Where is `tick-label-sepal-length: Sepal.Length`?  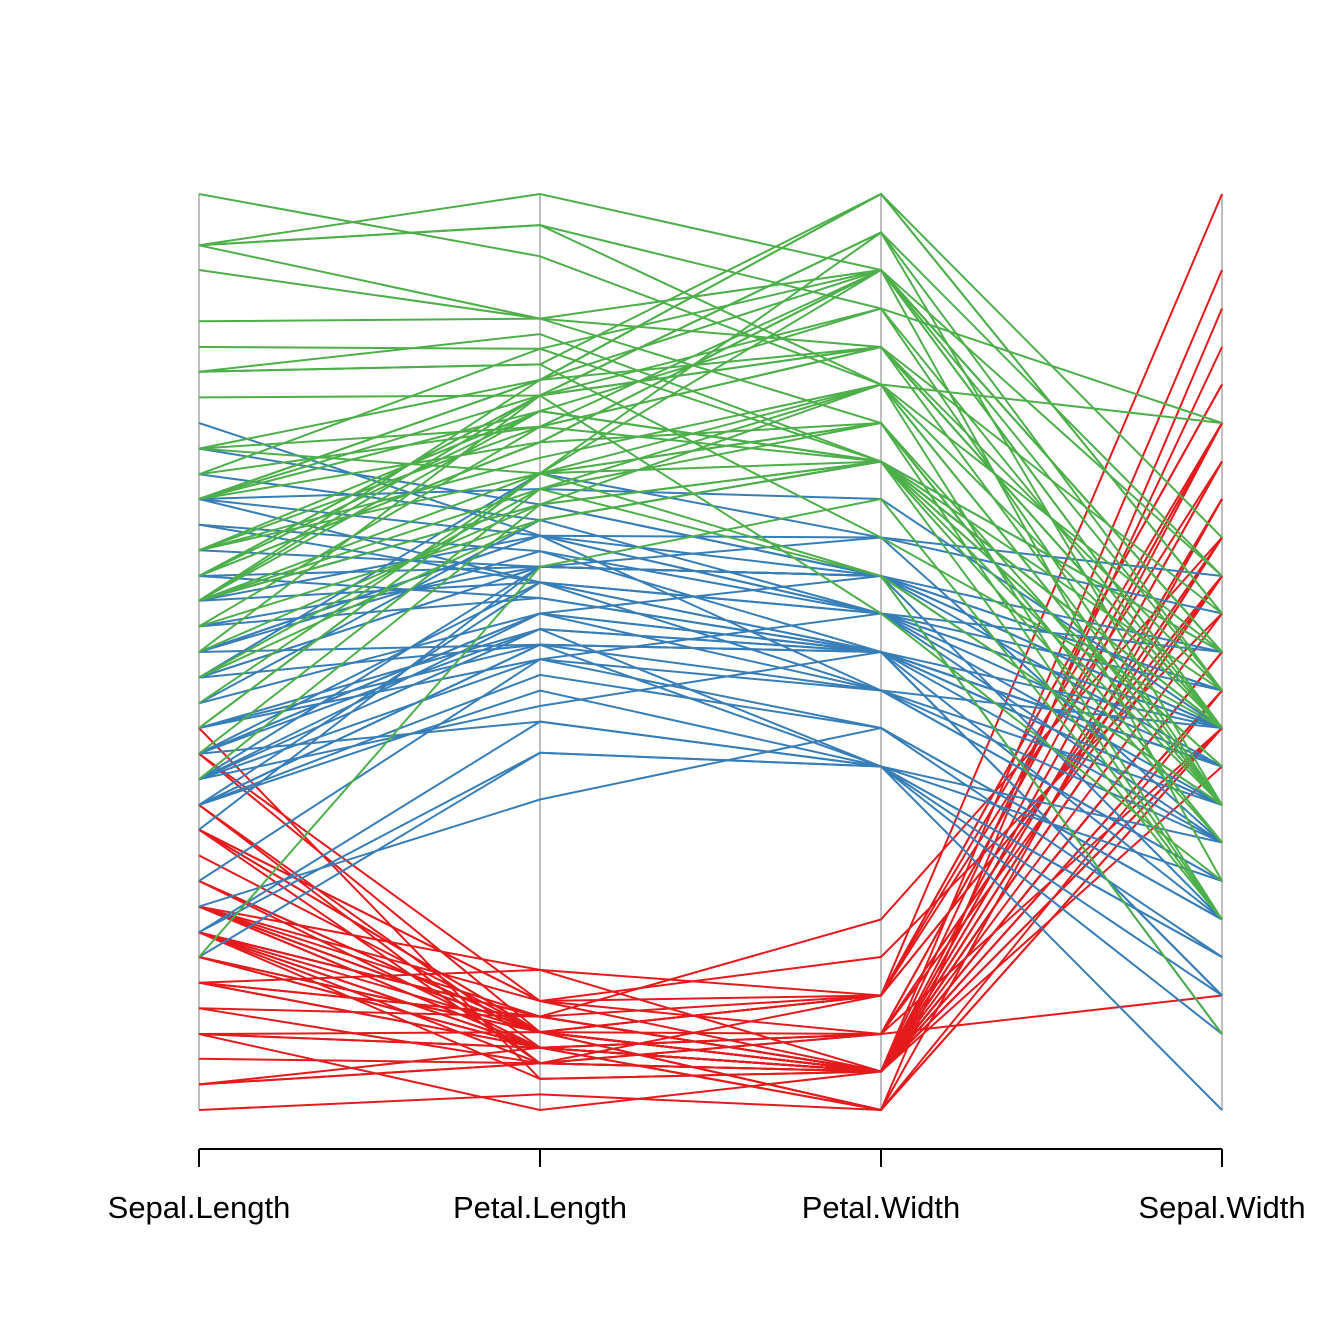
tick-label-sepal-length: Sepal.Length is located at coordinates (199, 1207).